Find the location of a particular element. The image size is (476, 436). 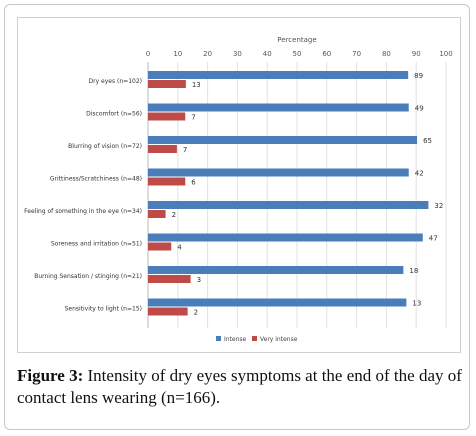

data-label: 3 is located at coordinates (199, 280).